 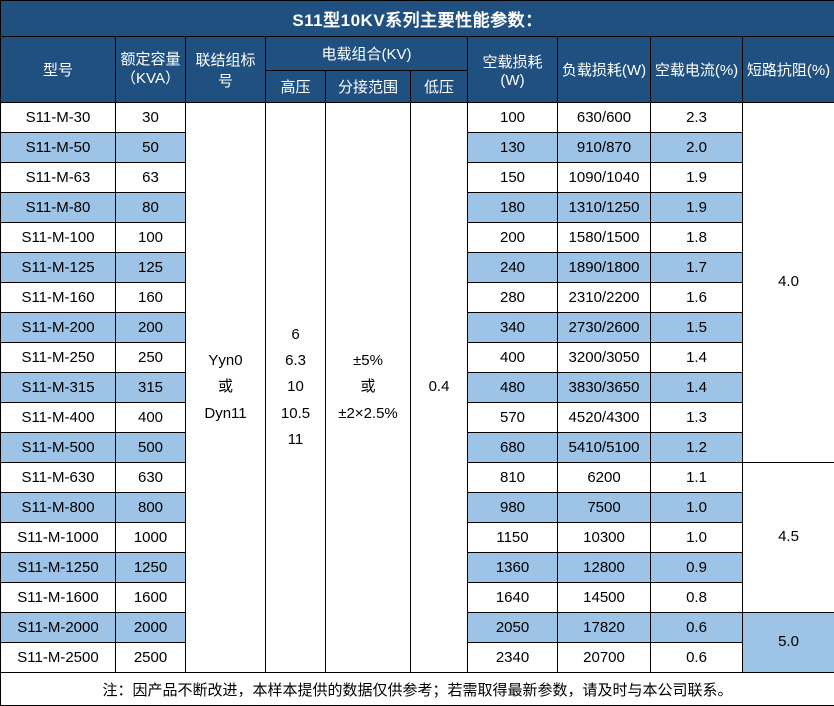 What do you see at coordinates (417, 147) in the screenshot?
I see `table-row: S11-M-50 50 130 910/870 2.0` at bounding box center [417, 147].